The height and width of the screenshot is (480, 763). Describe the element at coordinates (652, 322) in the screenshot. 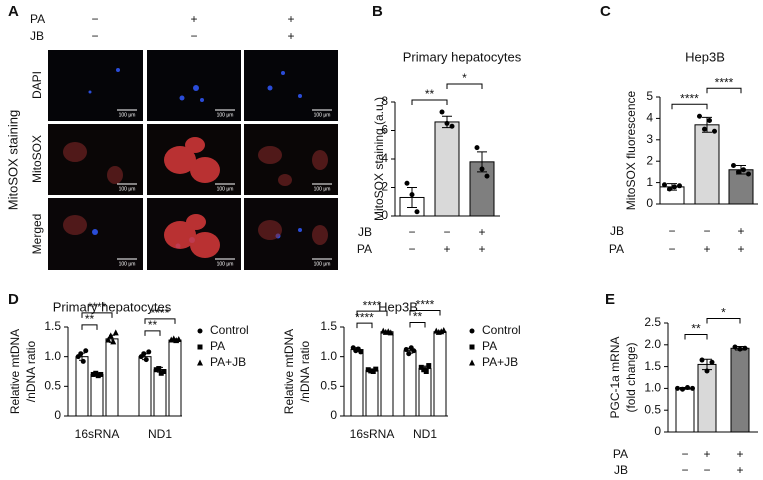

I see `y-tick-label: 2.5` at that location.